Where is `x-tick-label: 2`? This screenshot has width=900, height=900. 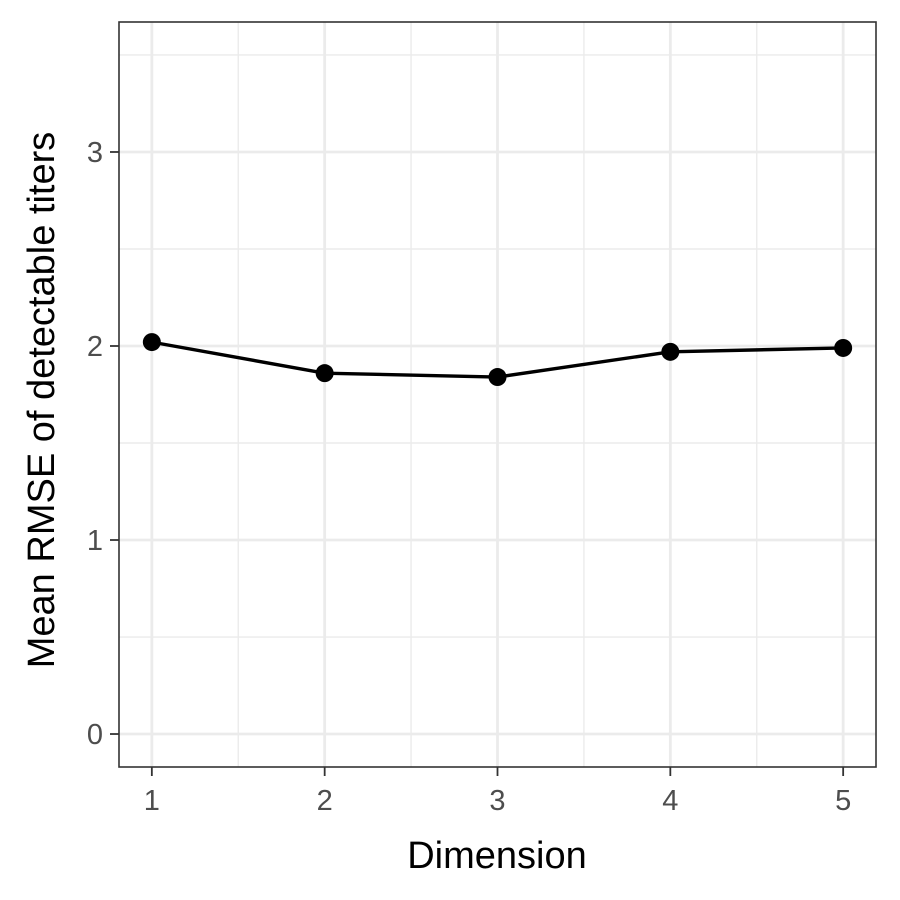
x-tick-label: 2 is located at coordinates (325, 801).